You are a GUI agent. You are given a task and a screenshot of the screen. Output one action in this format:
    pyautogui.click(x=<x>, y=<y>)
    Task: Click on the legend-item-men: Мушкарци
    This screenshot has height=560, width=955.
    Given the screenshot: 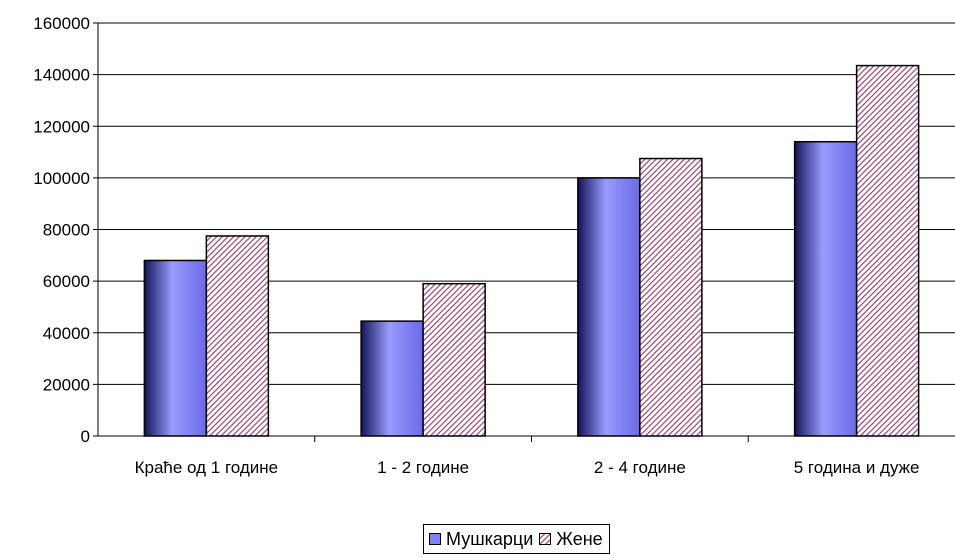 What is the action you would take?
    pyautogui.click(x=481, y=539)
    